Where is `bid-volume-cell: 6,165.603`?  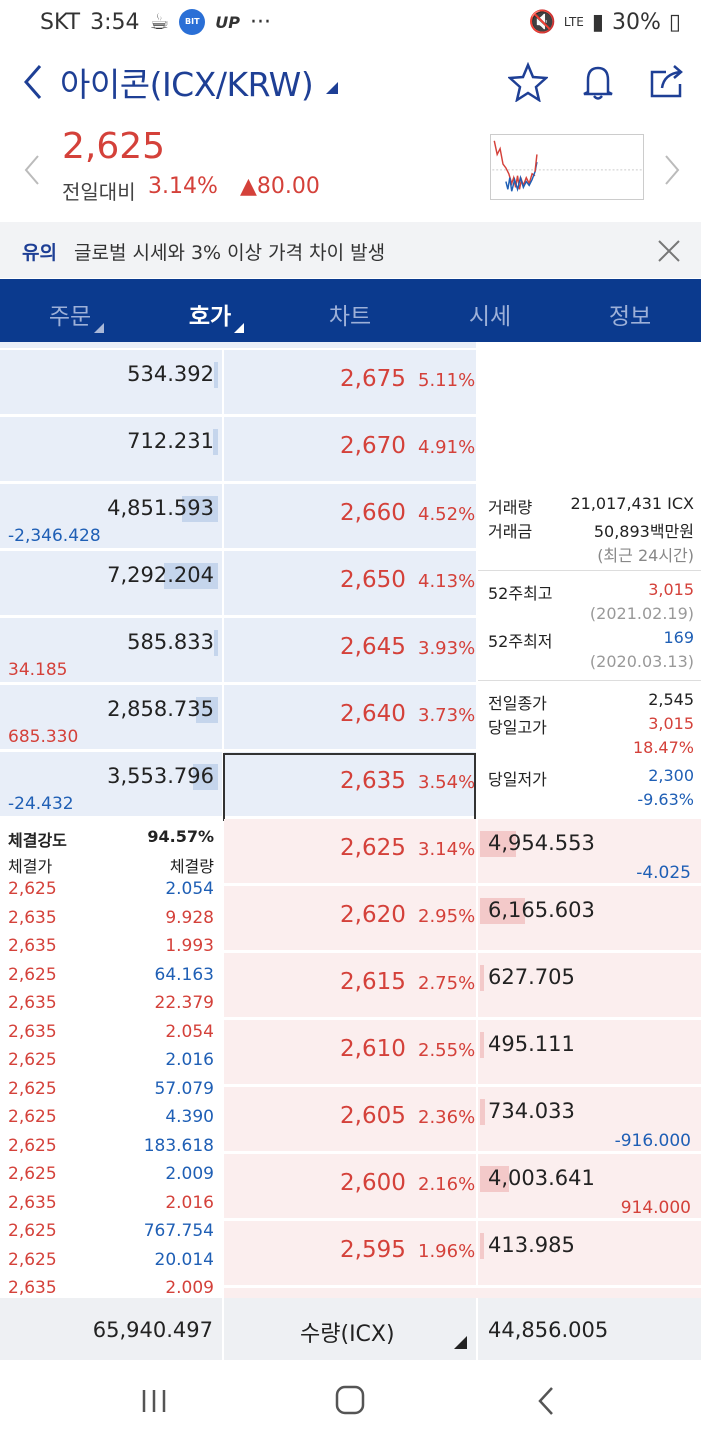
bid-volume-cell: 6,165.603 is located at coordinates (589, 918).